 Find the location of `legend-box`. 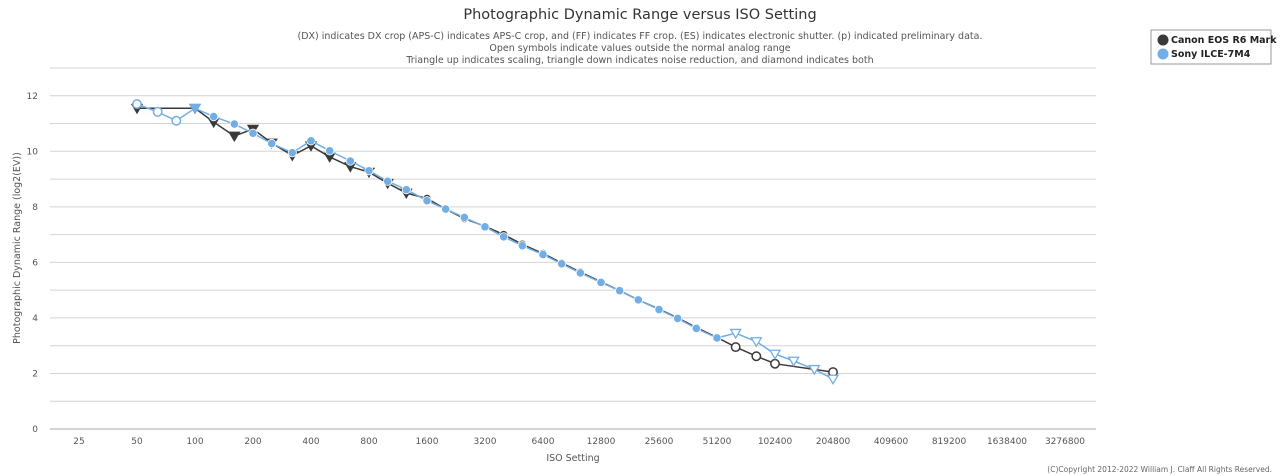

legend-box is located at coordinates (1211, 47).